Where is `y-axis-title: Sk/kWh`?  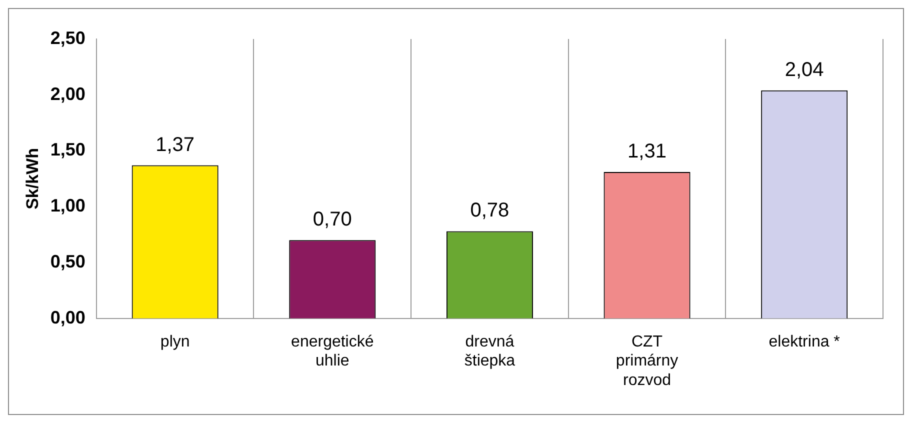
y-axis-title: Sk/kWh is located at coordinates (32, 179).